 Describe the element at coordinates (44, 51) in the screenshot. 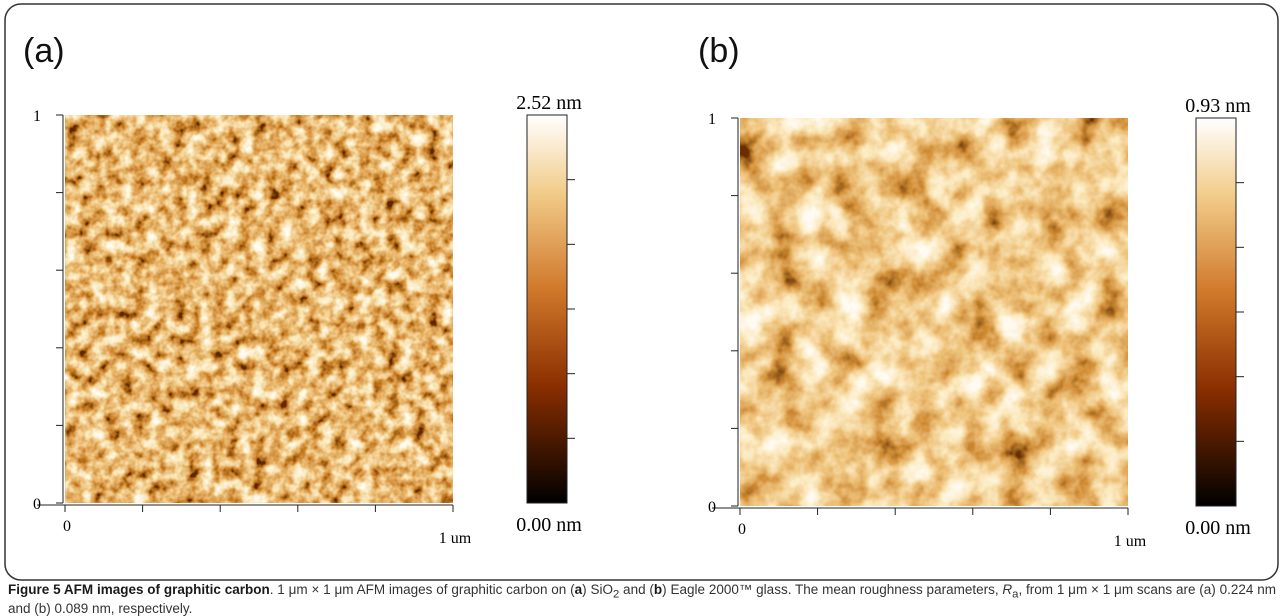

I see `panel-label: (a)` at that location.